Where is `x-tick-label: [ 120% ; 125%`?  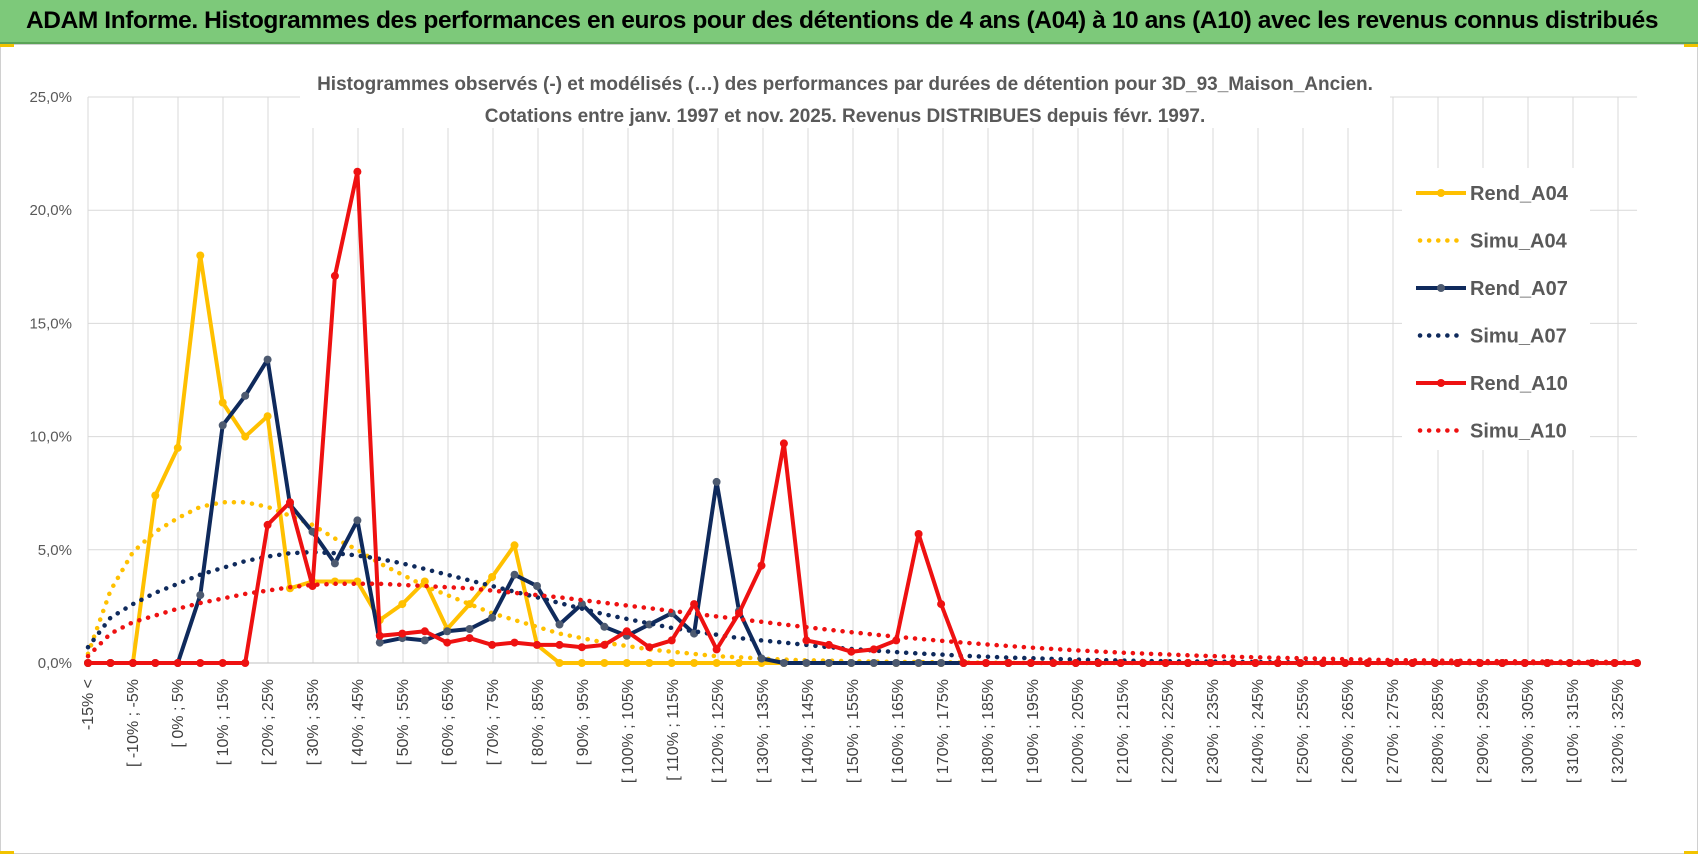 x-tick-label: [ 120% ; 125% is located at coordinates (718, 731).